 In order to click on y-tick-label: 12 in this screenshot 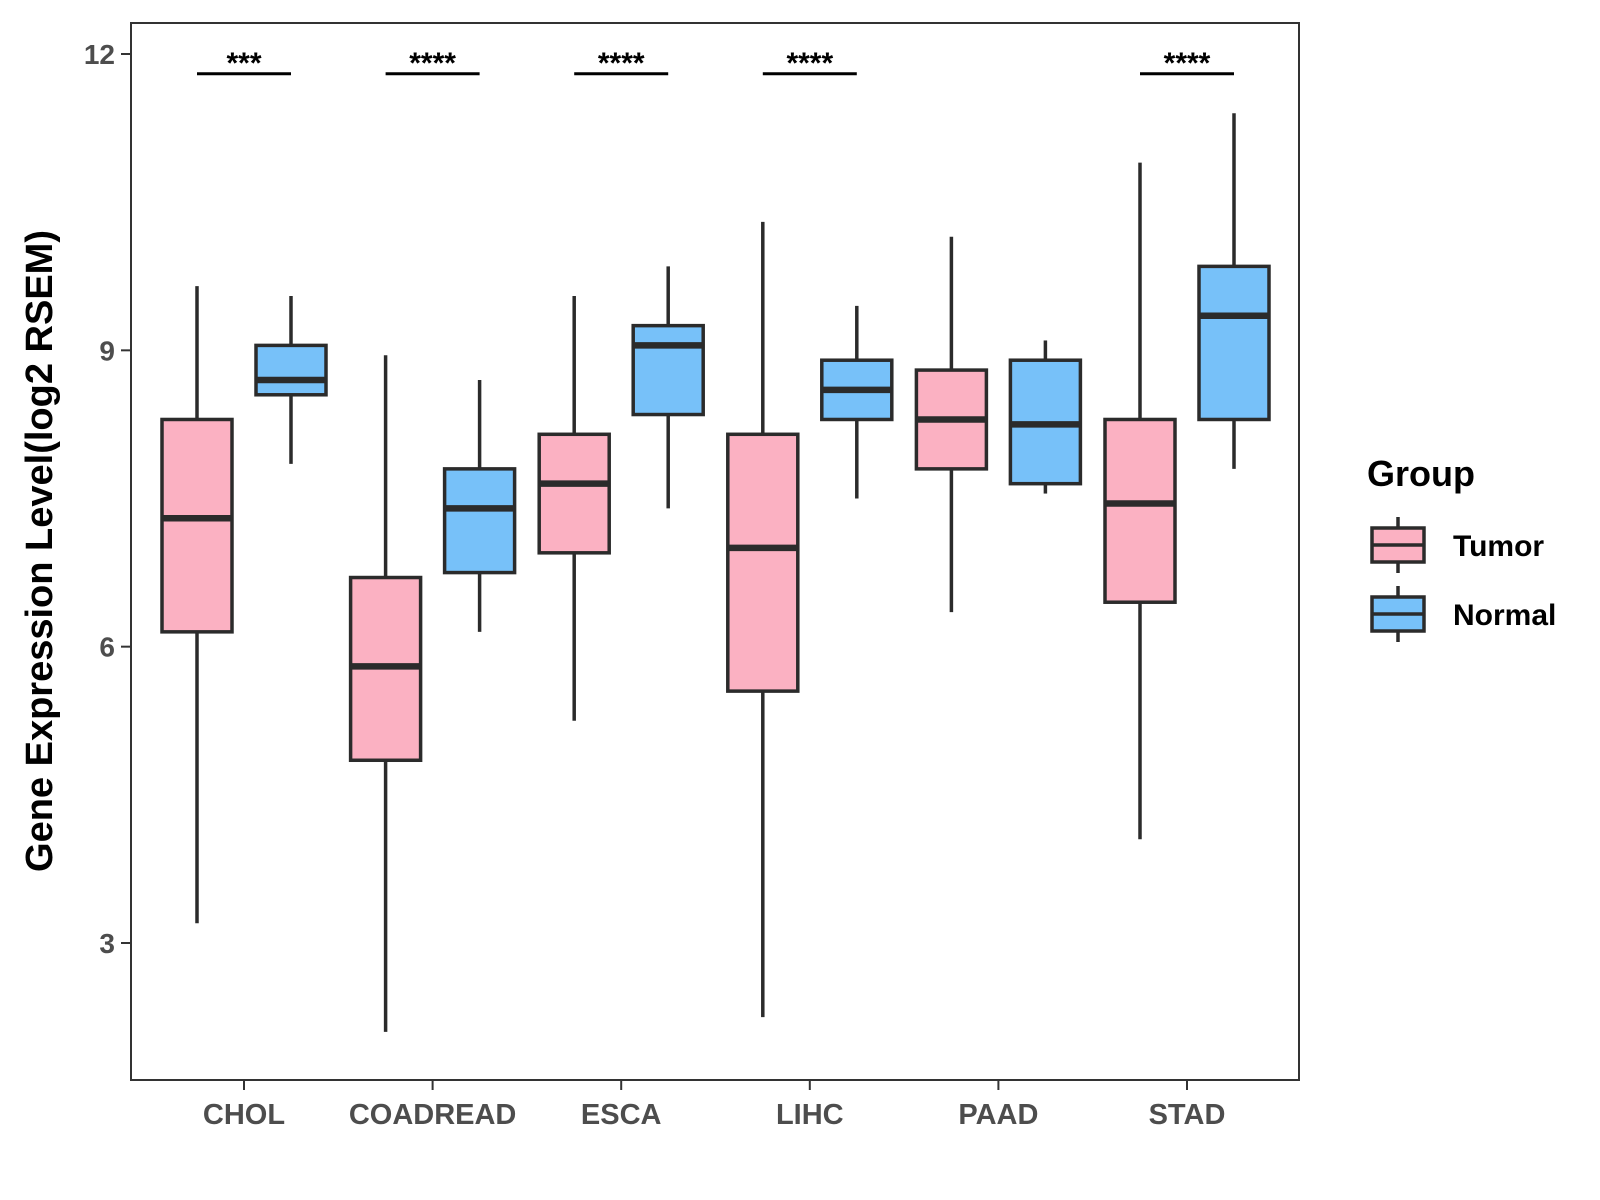, I will do `click(99, 54)`.